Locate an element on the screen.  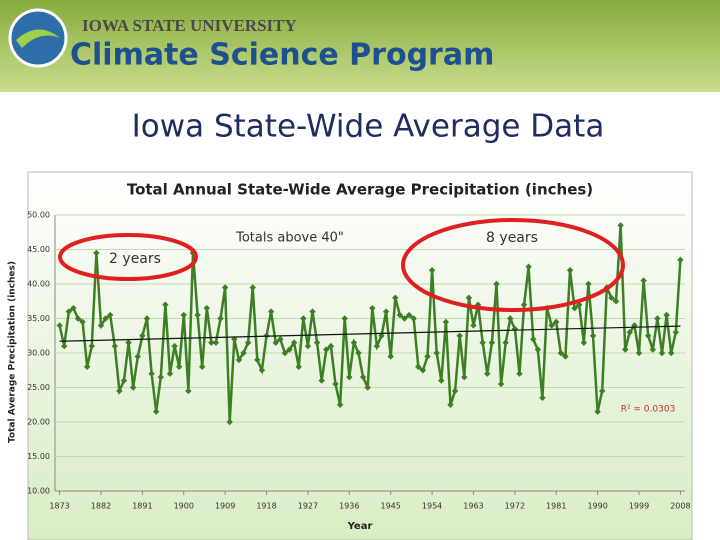
y-tick-label: 10.00 is located at coordinates (38, 491).